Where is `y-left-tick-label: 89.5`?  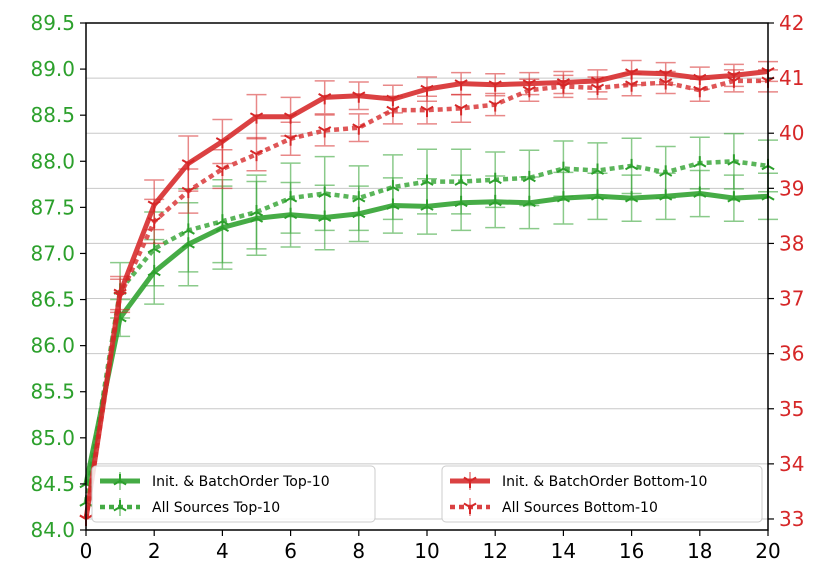
y-left-tick-label: 89.5 is located at coordinates (52, 23).